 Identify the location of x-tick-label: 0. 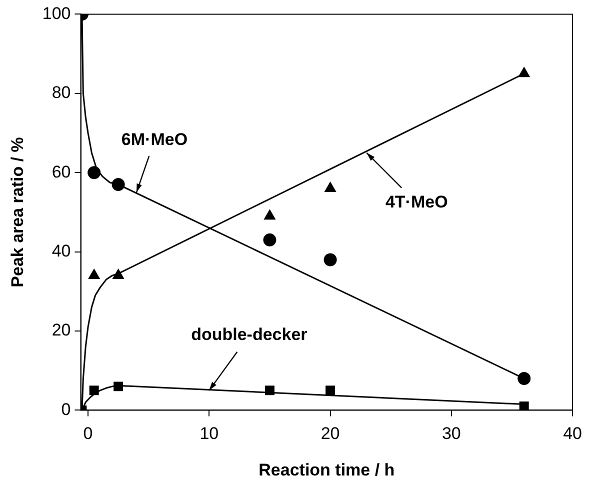
(88, 434).